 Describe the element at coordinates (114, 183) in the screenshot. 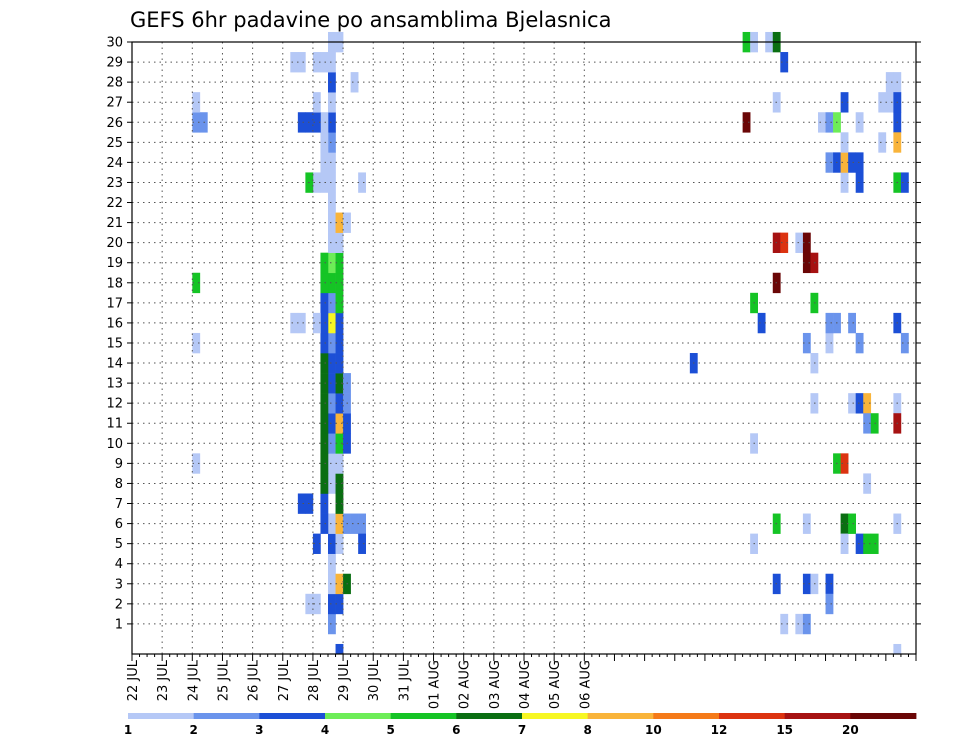

I see `y-tick-label: 23` at that location.